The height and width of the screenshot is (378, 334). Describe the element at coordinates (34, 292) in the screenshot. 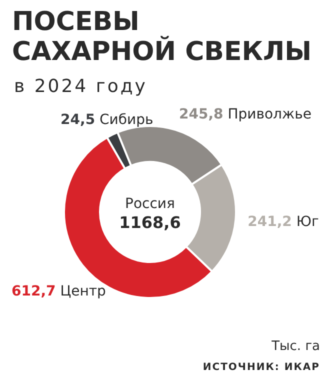

I see `data-label: 612,7` at that location.